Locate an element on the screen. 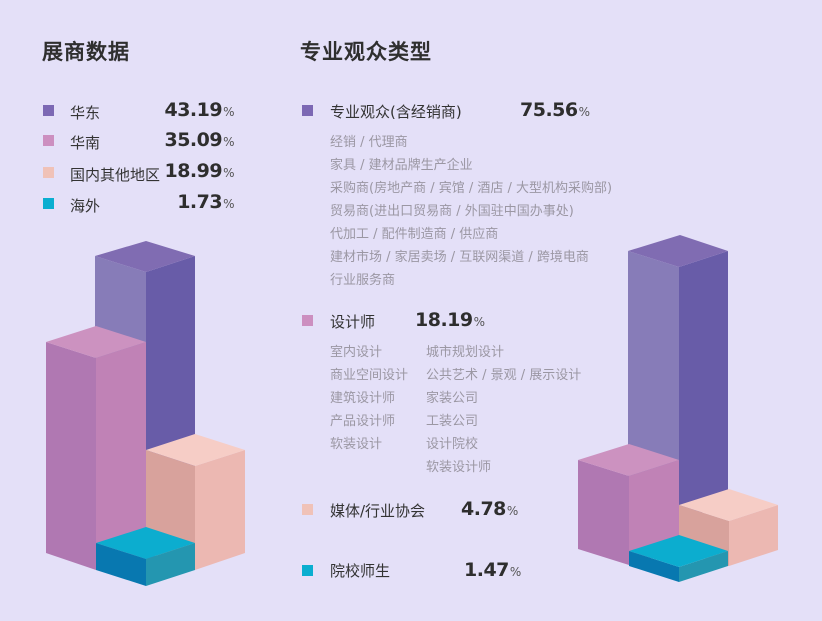 Image resolution: width=822 pixels, height=621 pixels. sub-item: 建材市场 / 家居卖场 / 互联网渠道 / 跨境电商 is located at coordinates (459, 257).